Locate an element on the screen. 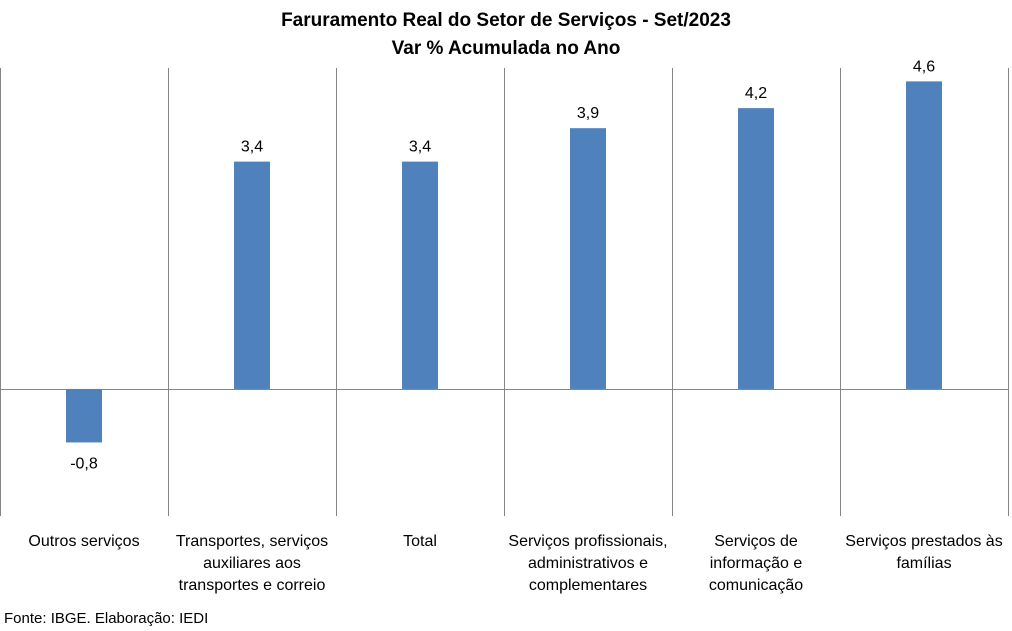 This screenshot has width=1012, height=631. category-label: Serviços prestados às famílias is located at coordinates (923, 552).